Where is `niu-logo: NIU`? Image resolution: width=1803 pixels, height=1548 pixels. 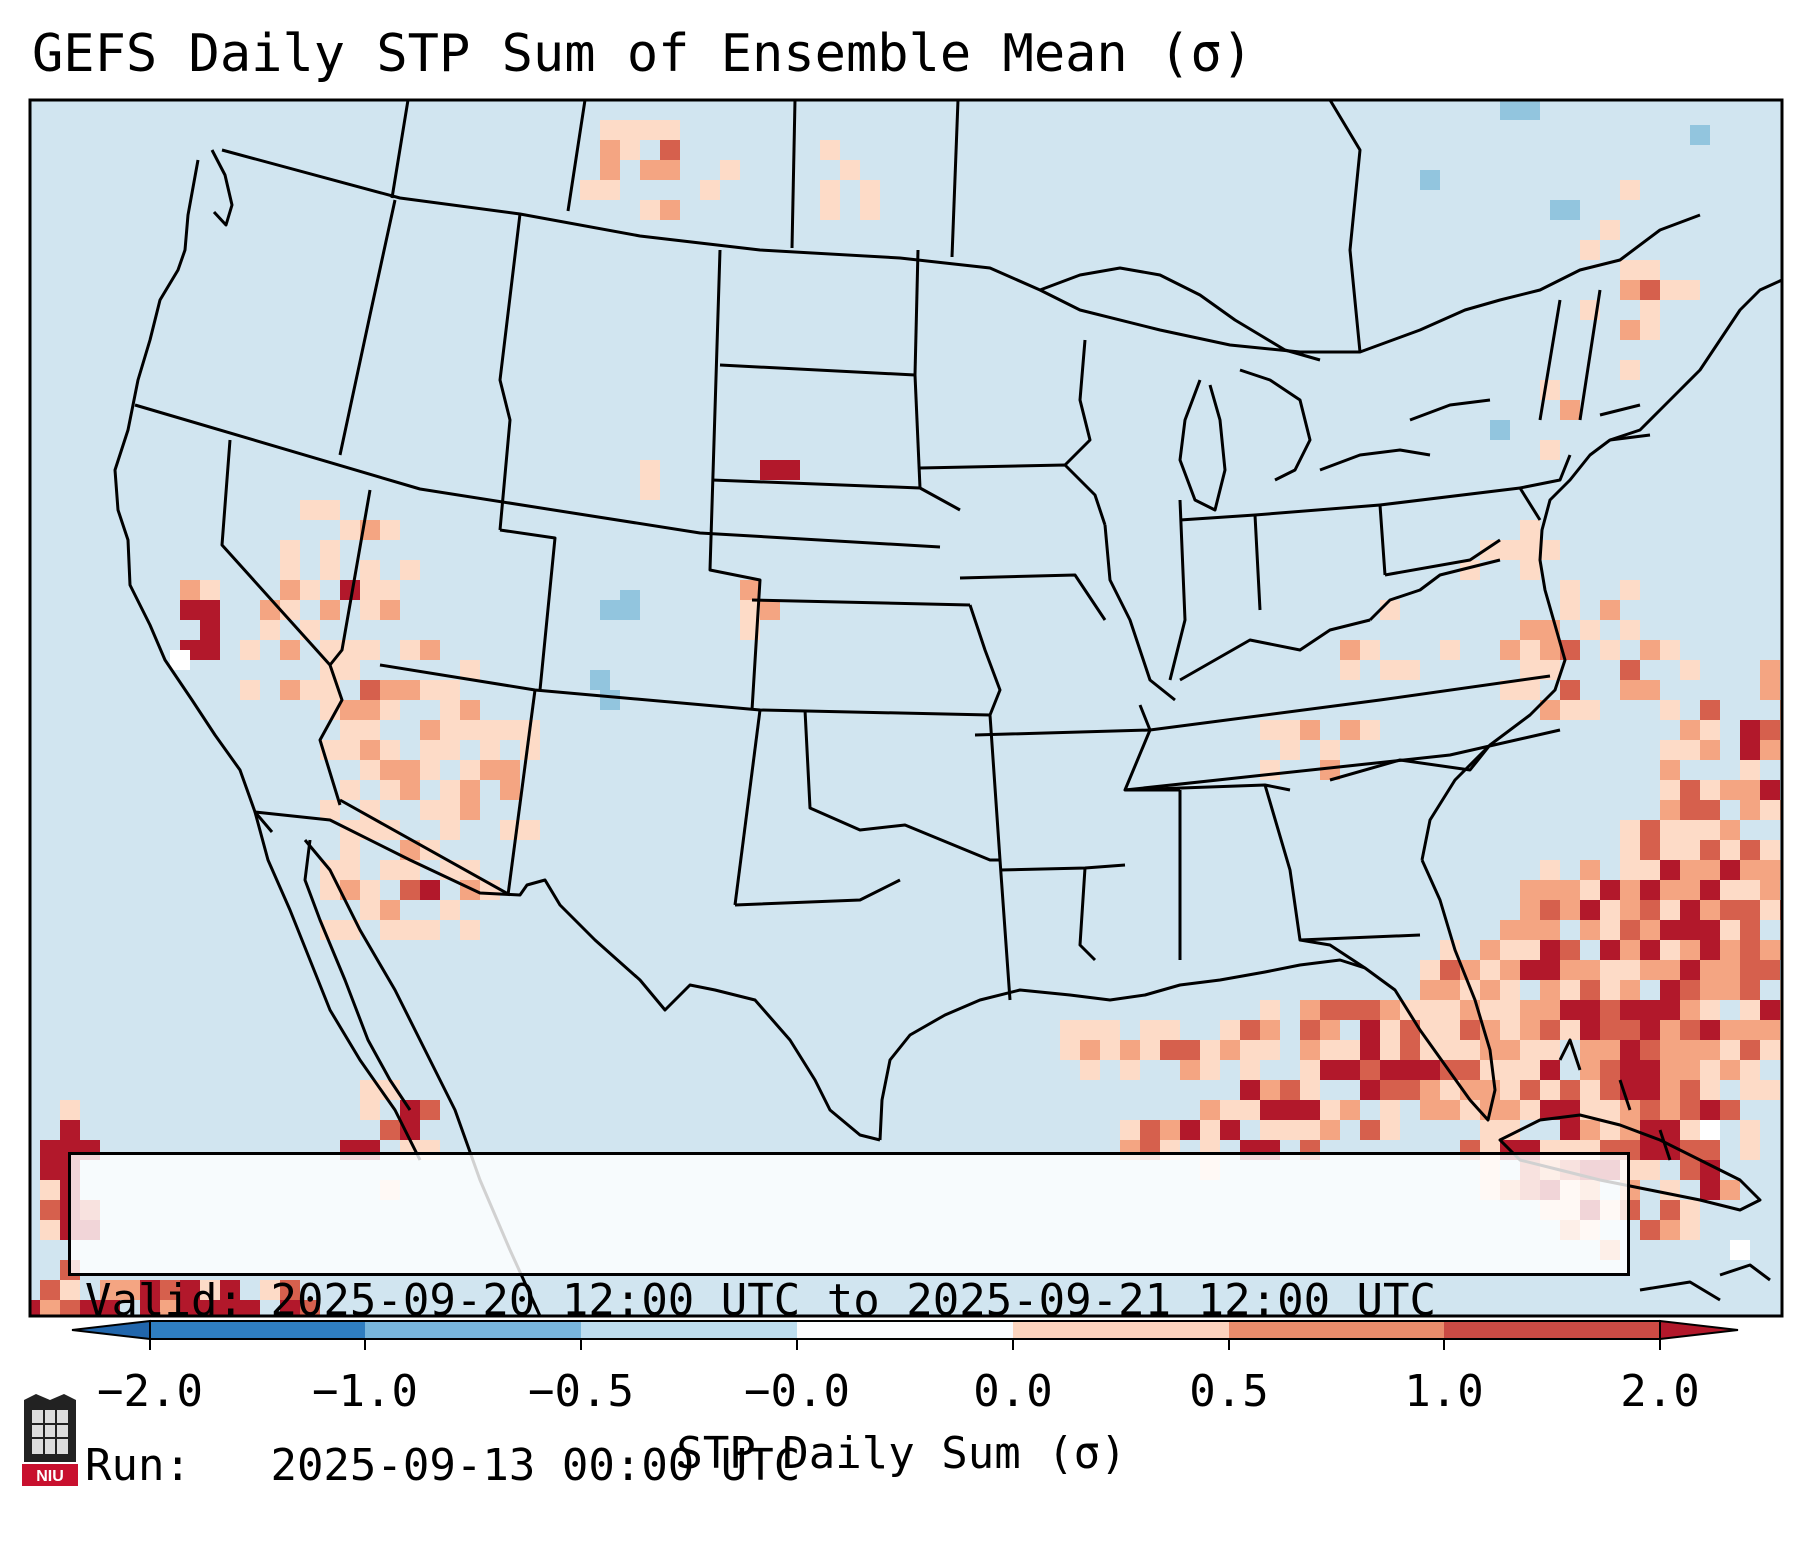 niu-logo: NIU is located at coordinates (50, 1442).